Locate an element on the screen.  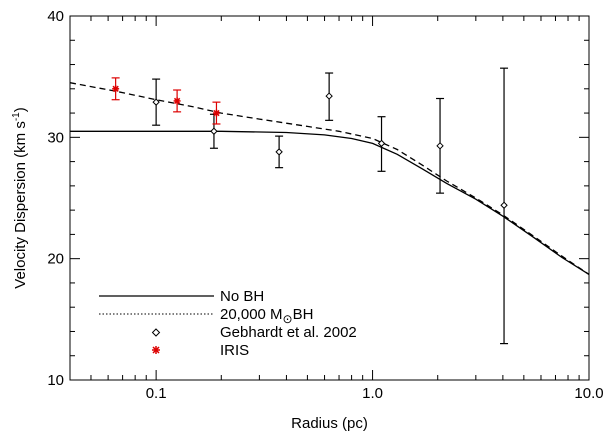
x-axis-label: Radius (pc) is located at coordinates (329, 423).